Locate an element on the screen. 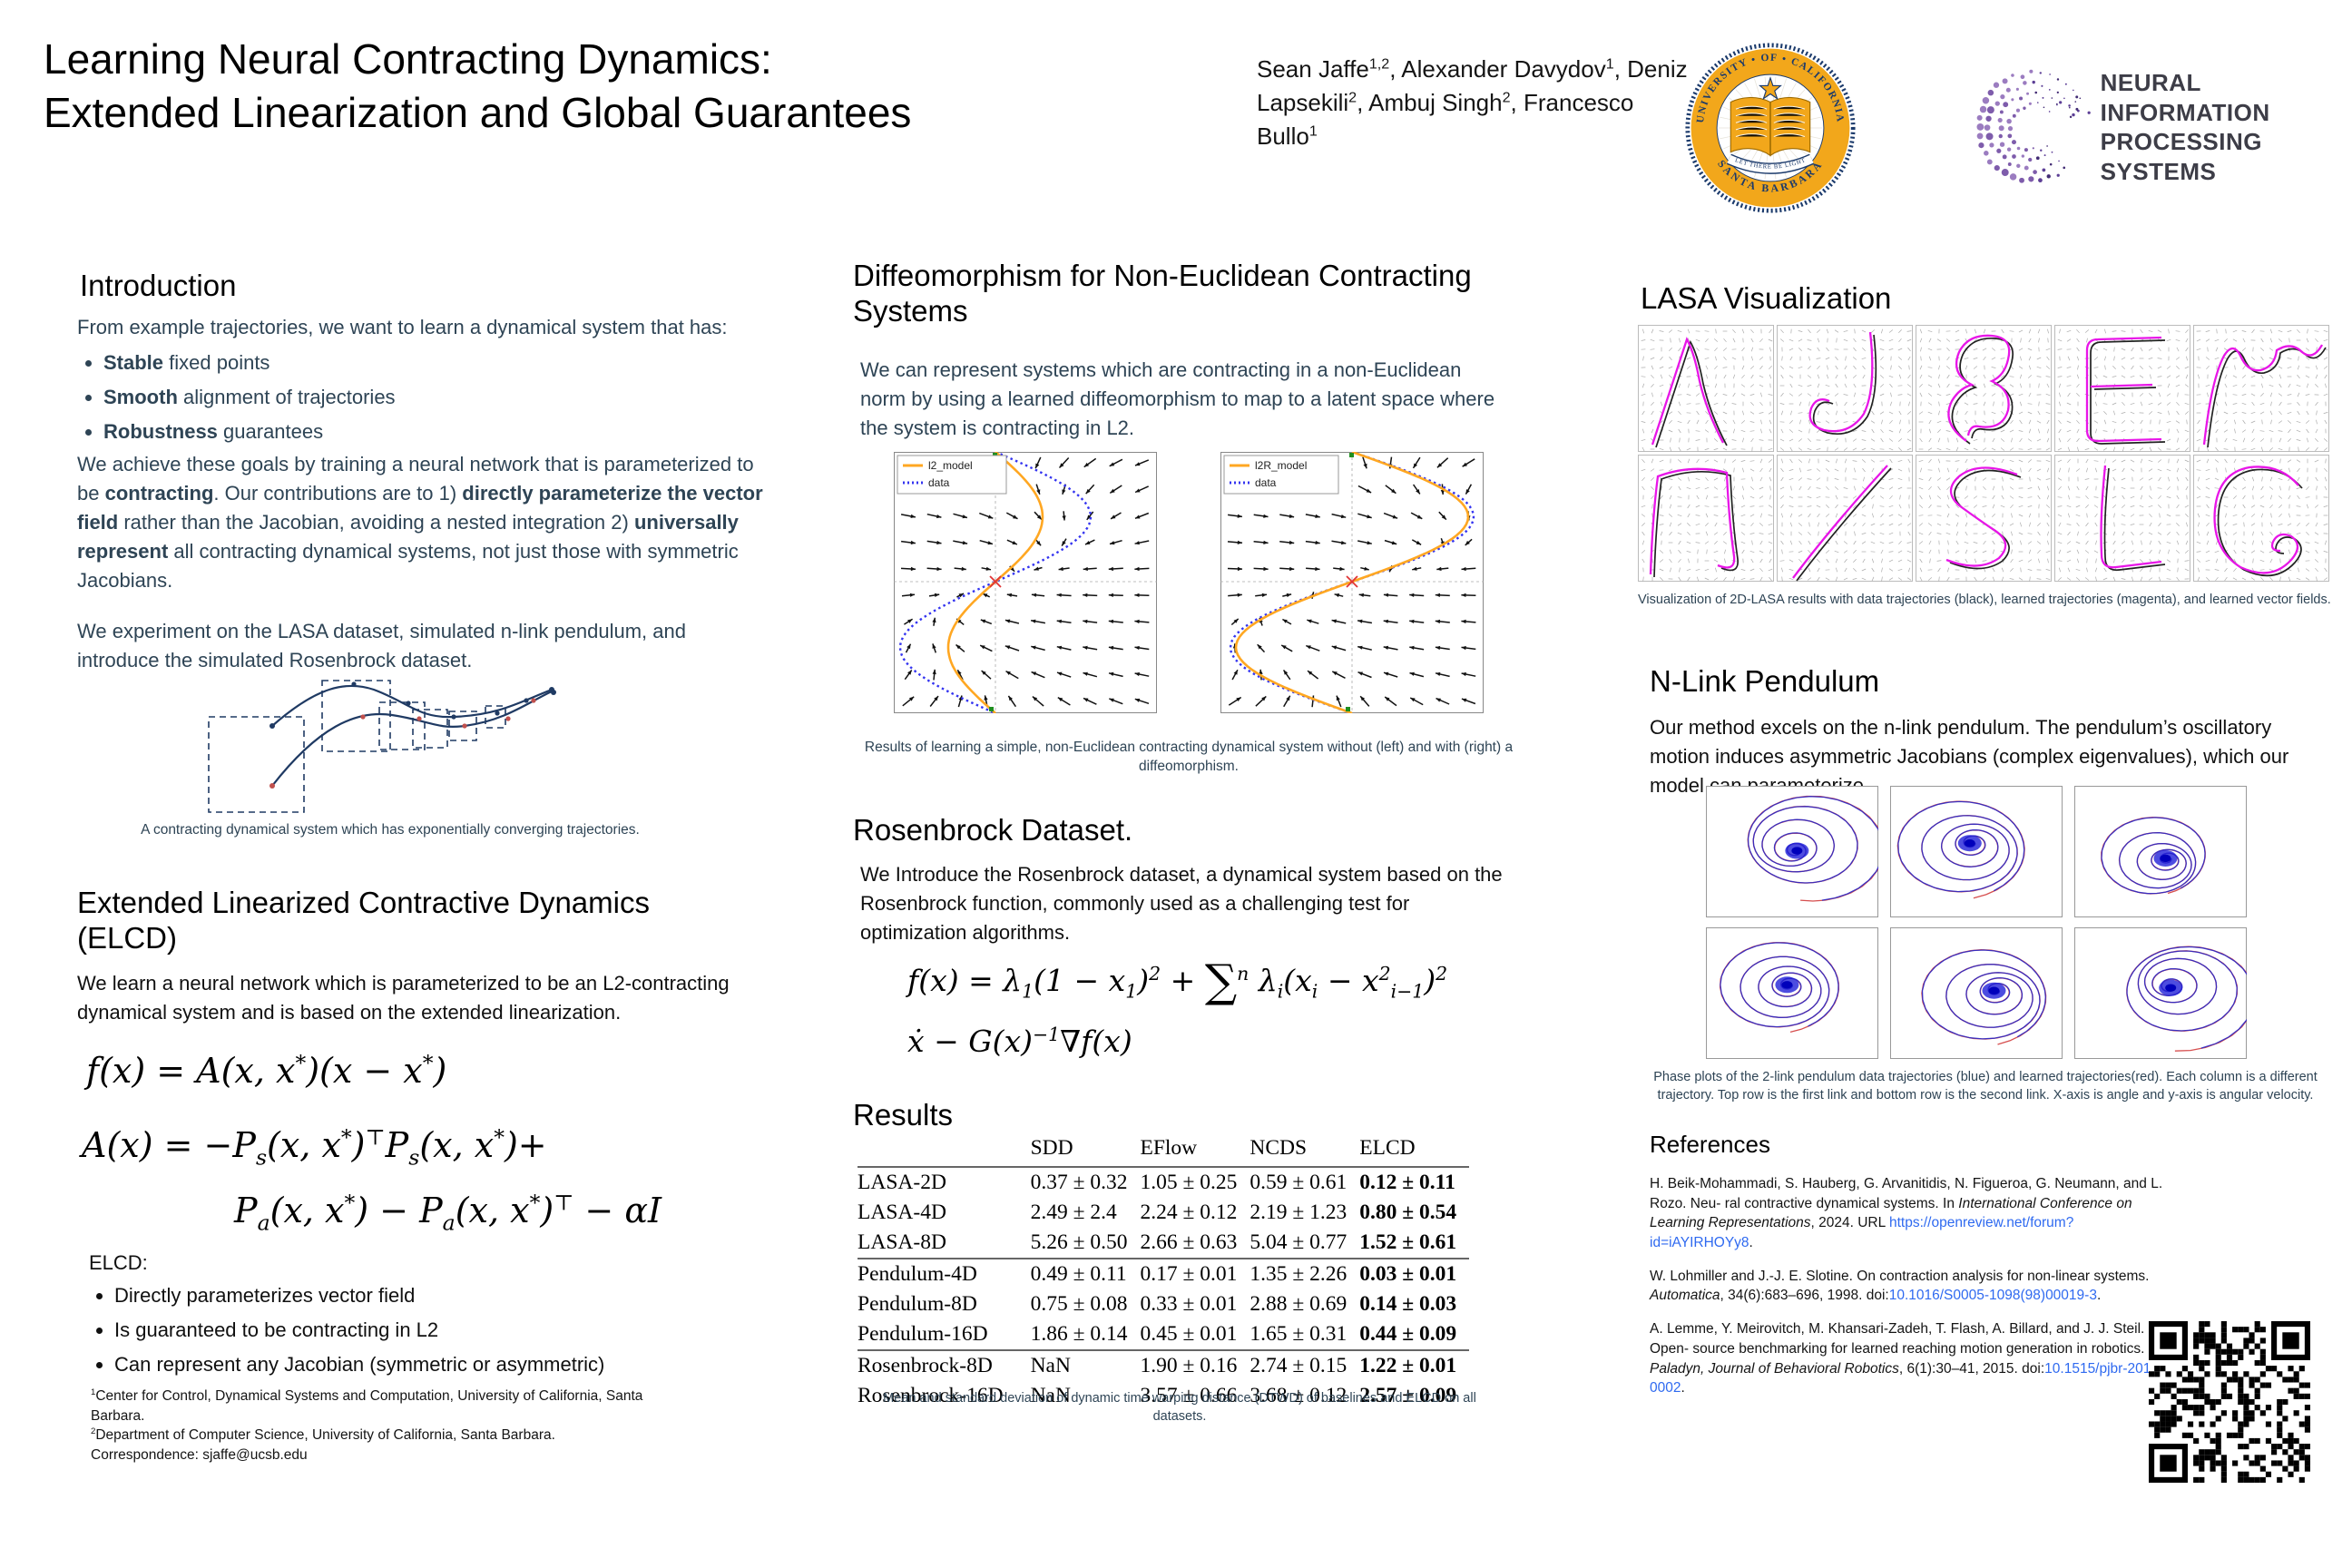  table-cell: 2.74 ± 0.15 is located at coordinates (1299, 1365).